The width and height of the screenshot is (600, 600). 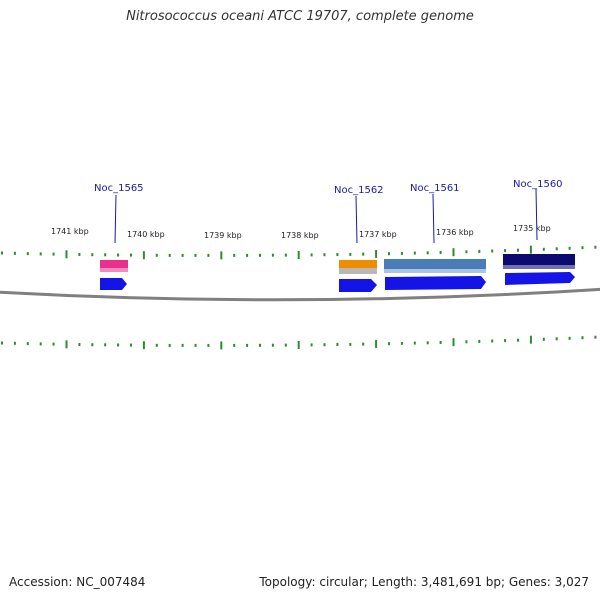 What do you see at coordinates (223, 235) in the screenshot?
I see `ruler-label-1739: 1739 kbp` at bounding box center [223, 235].